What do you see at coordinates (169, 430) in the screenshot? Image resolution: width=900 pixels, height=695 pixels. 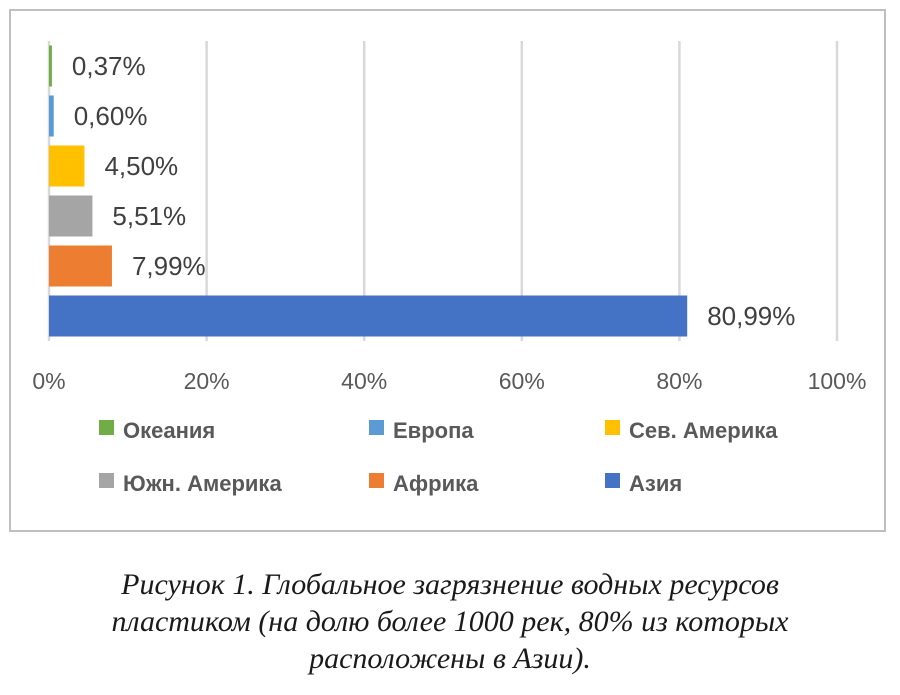 I see `legend-label: Океания` at bounding box center [169, 430].